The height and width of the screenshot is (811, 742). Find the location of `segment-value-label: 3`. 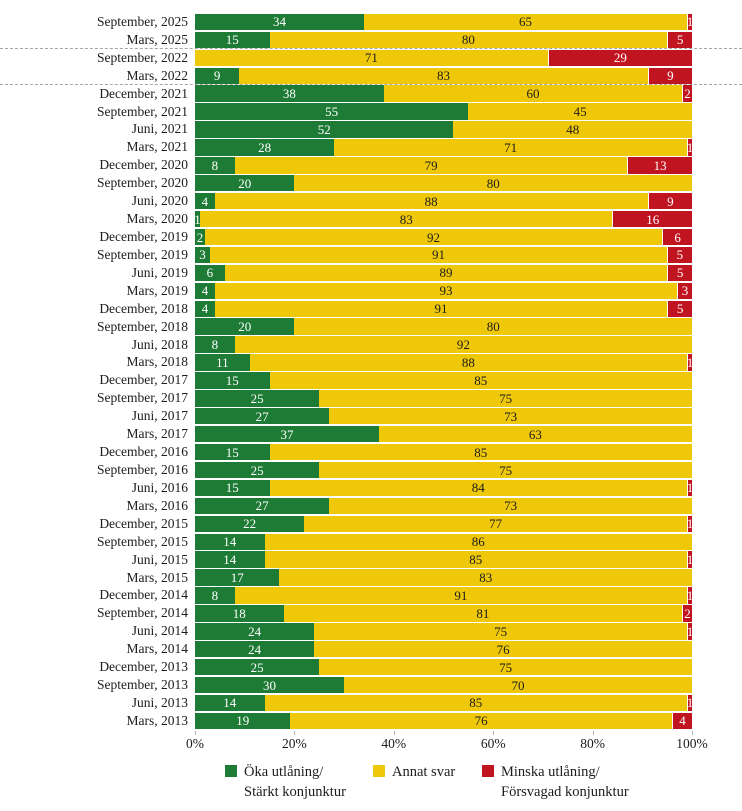

segment-value-label: 3 is located at coordinates (202, 255).